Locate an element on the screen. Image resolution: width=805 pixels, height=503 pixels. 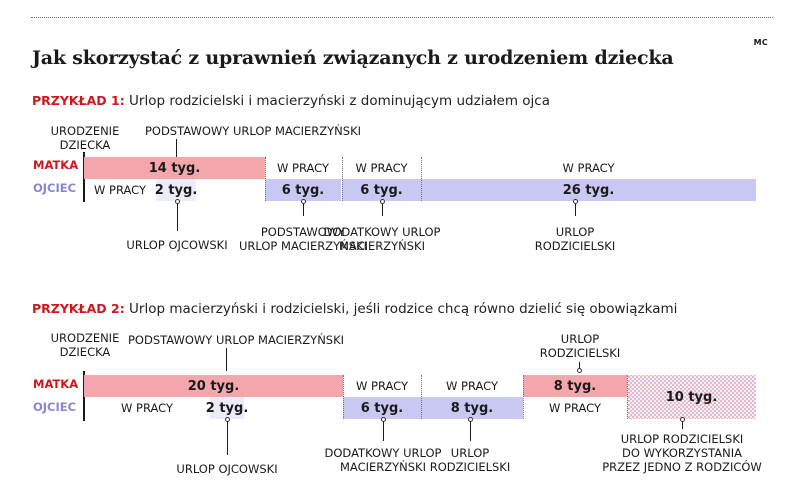
example1-matka-label: MATKA is located at coordinates (56, 165).